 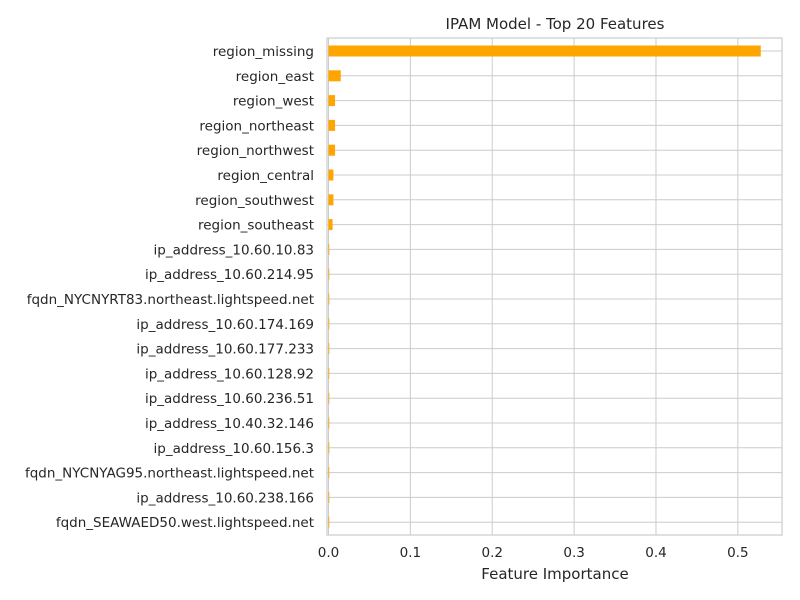 I want to click on x-tick-label: 0.5, so click(x=737, y=553).